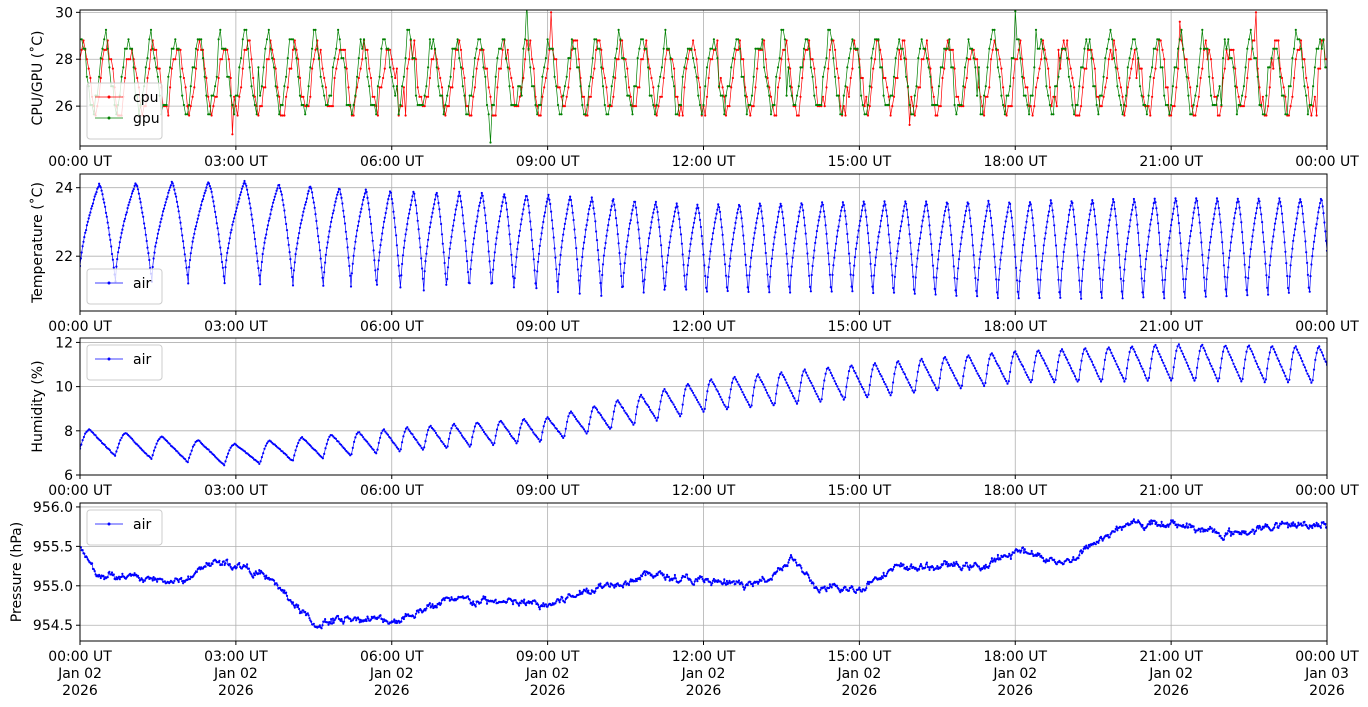 The height and width of the screenshot is (707, 1368). I want to click on y-tick-label: 30, so click(64, 13).